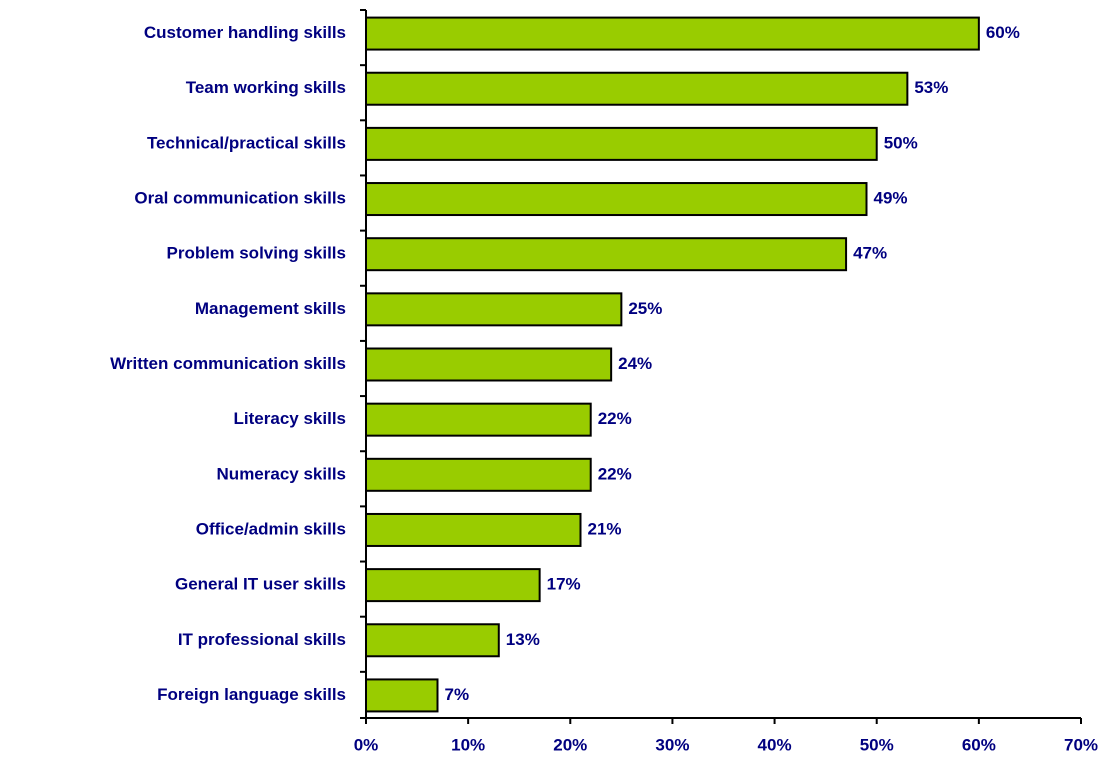 Image resolution: width=1110 pixels, height=769 pixels. What do you see at coordinates (570, 744) in the screenshot?
I see `x-tick-label: 20%` at bounding box center [570, 744].